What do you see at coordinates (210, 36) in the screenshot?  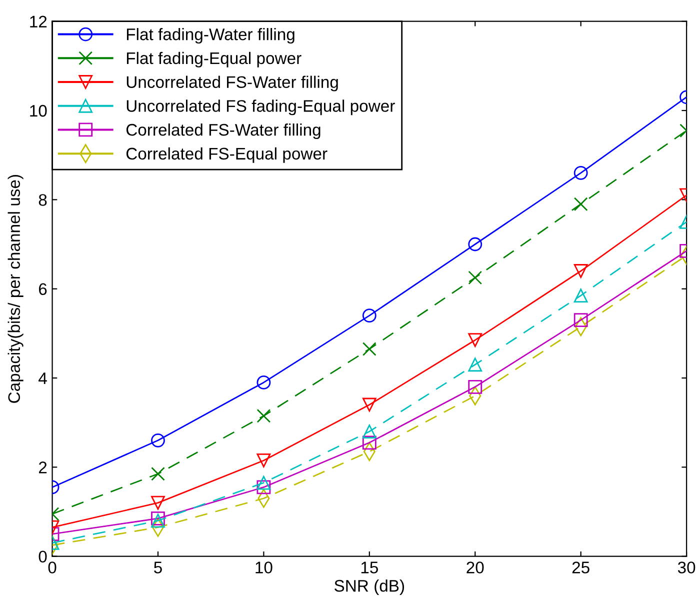 I see `legend-label: Flat fading-Water filling` at bounding box center [210, 36].